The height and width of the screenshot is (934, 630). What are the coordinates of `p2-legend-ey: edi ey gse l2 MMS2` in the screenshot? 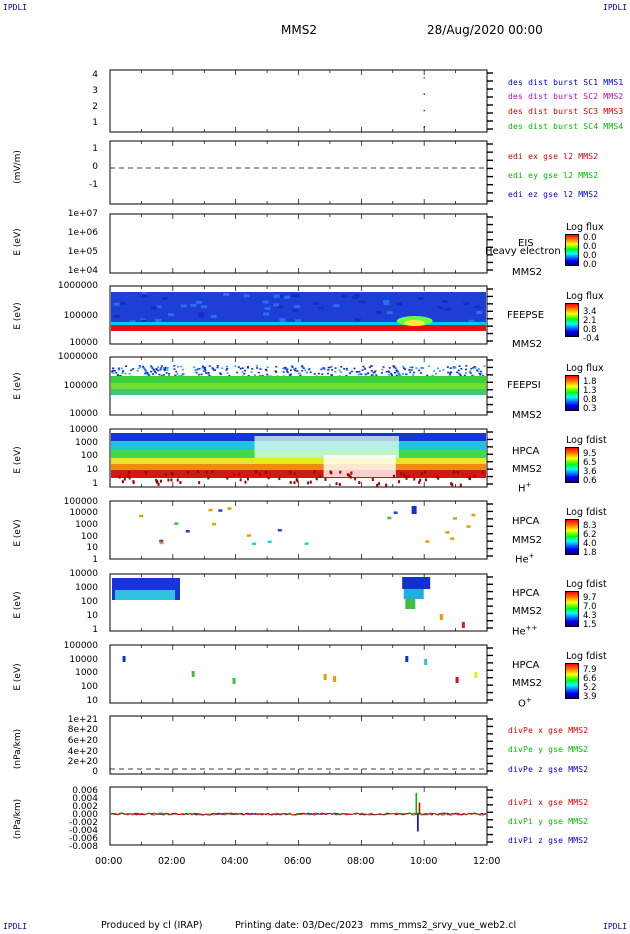 It's located at (553, 175).